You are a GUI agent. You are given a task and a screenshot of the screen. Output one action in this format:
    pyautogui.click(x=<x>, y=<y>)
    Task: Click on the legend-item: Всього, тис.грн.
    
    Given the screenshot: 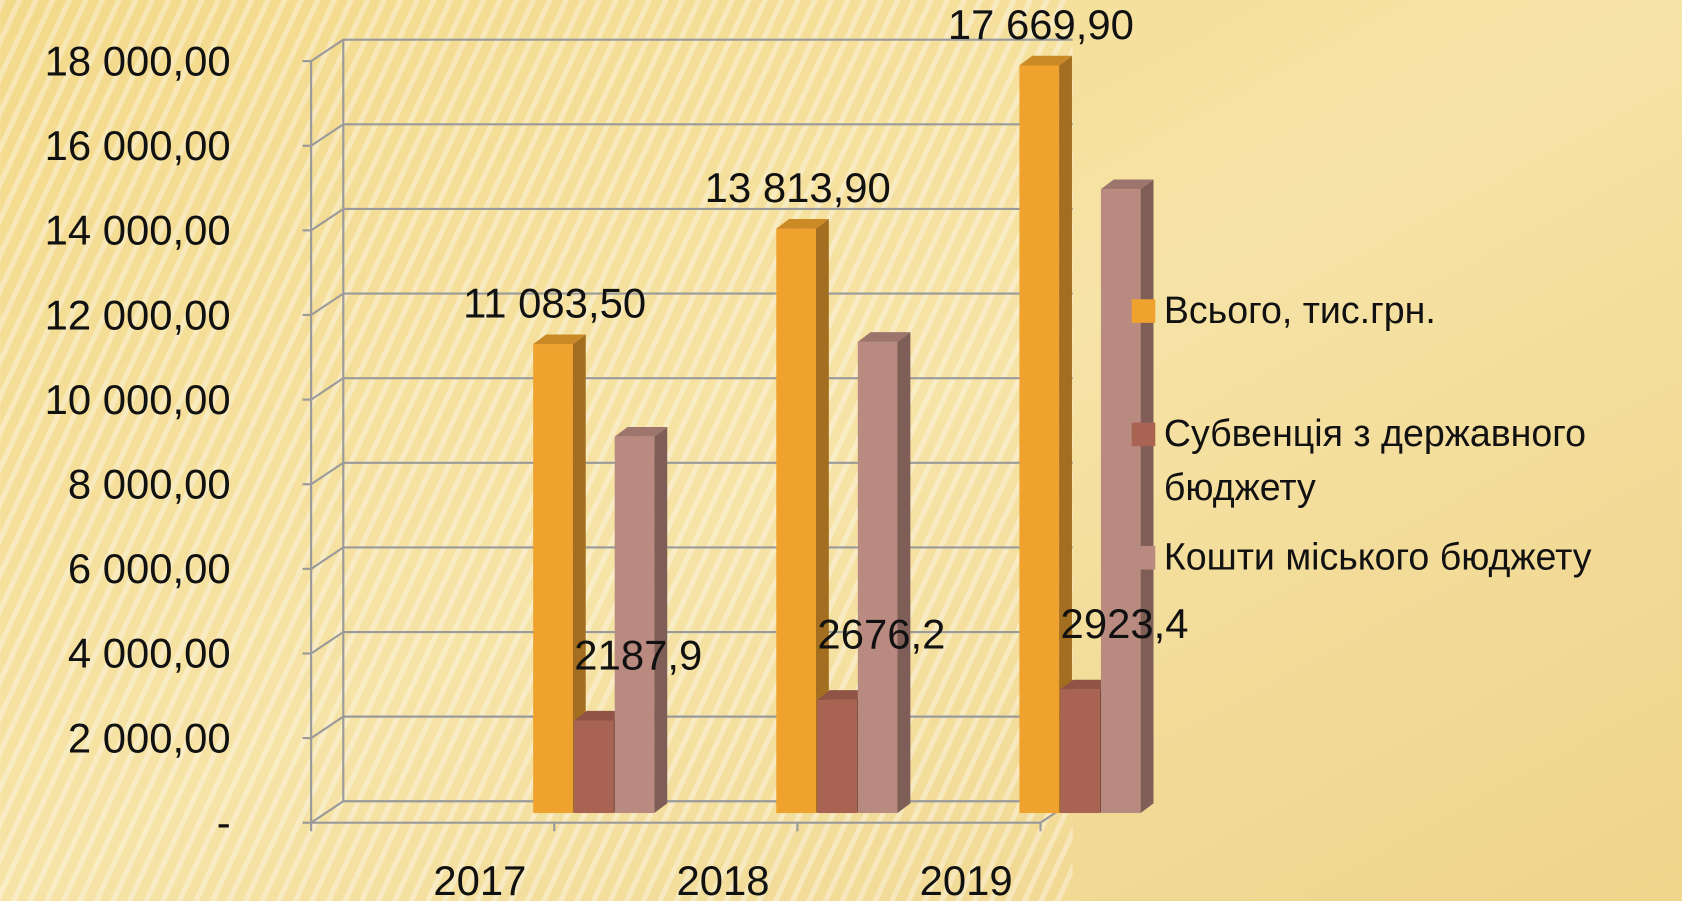 What is the action you would take?
    pyautogui.click(x=1299, y=310)
    